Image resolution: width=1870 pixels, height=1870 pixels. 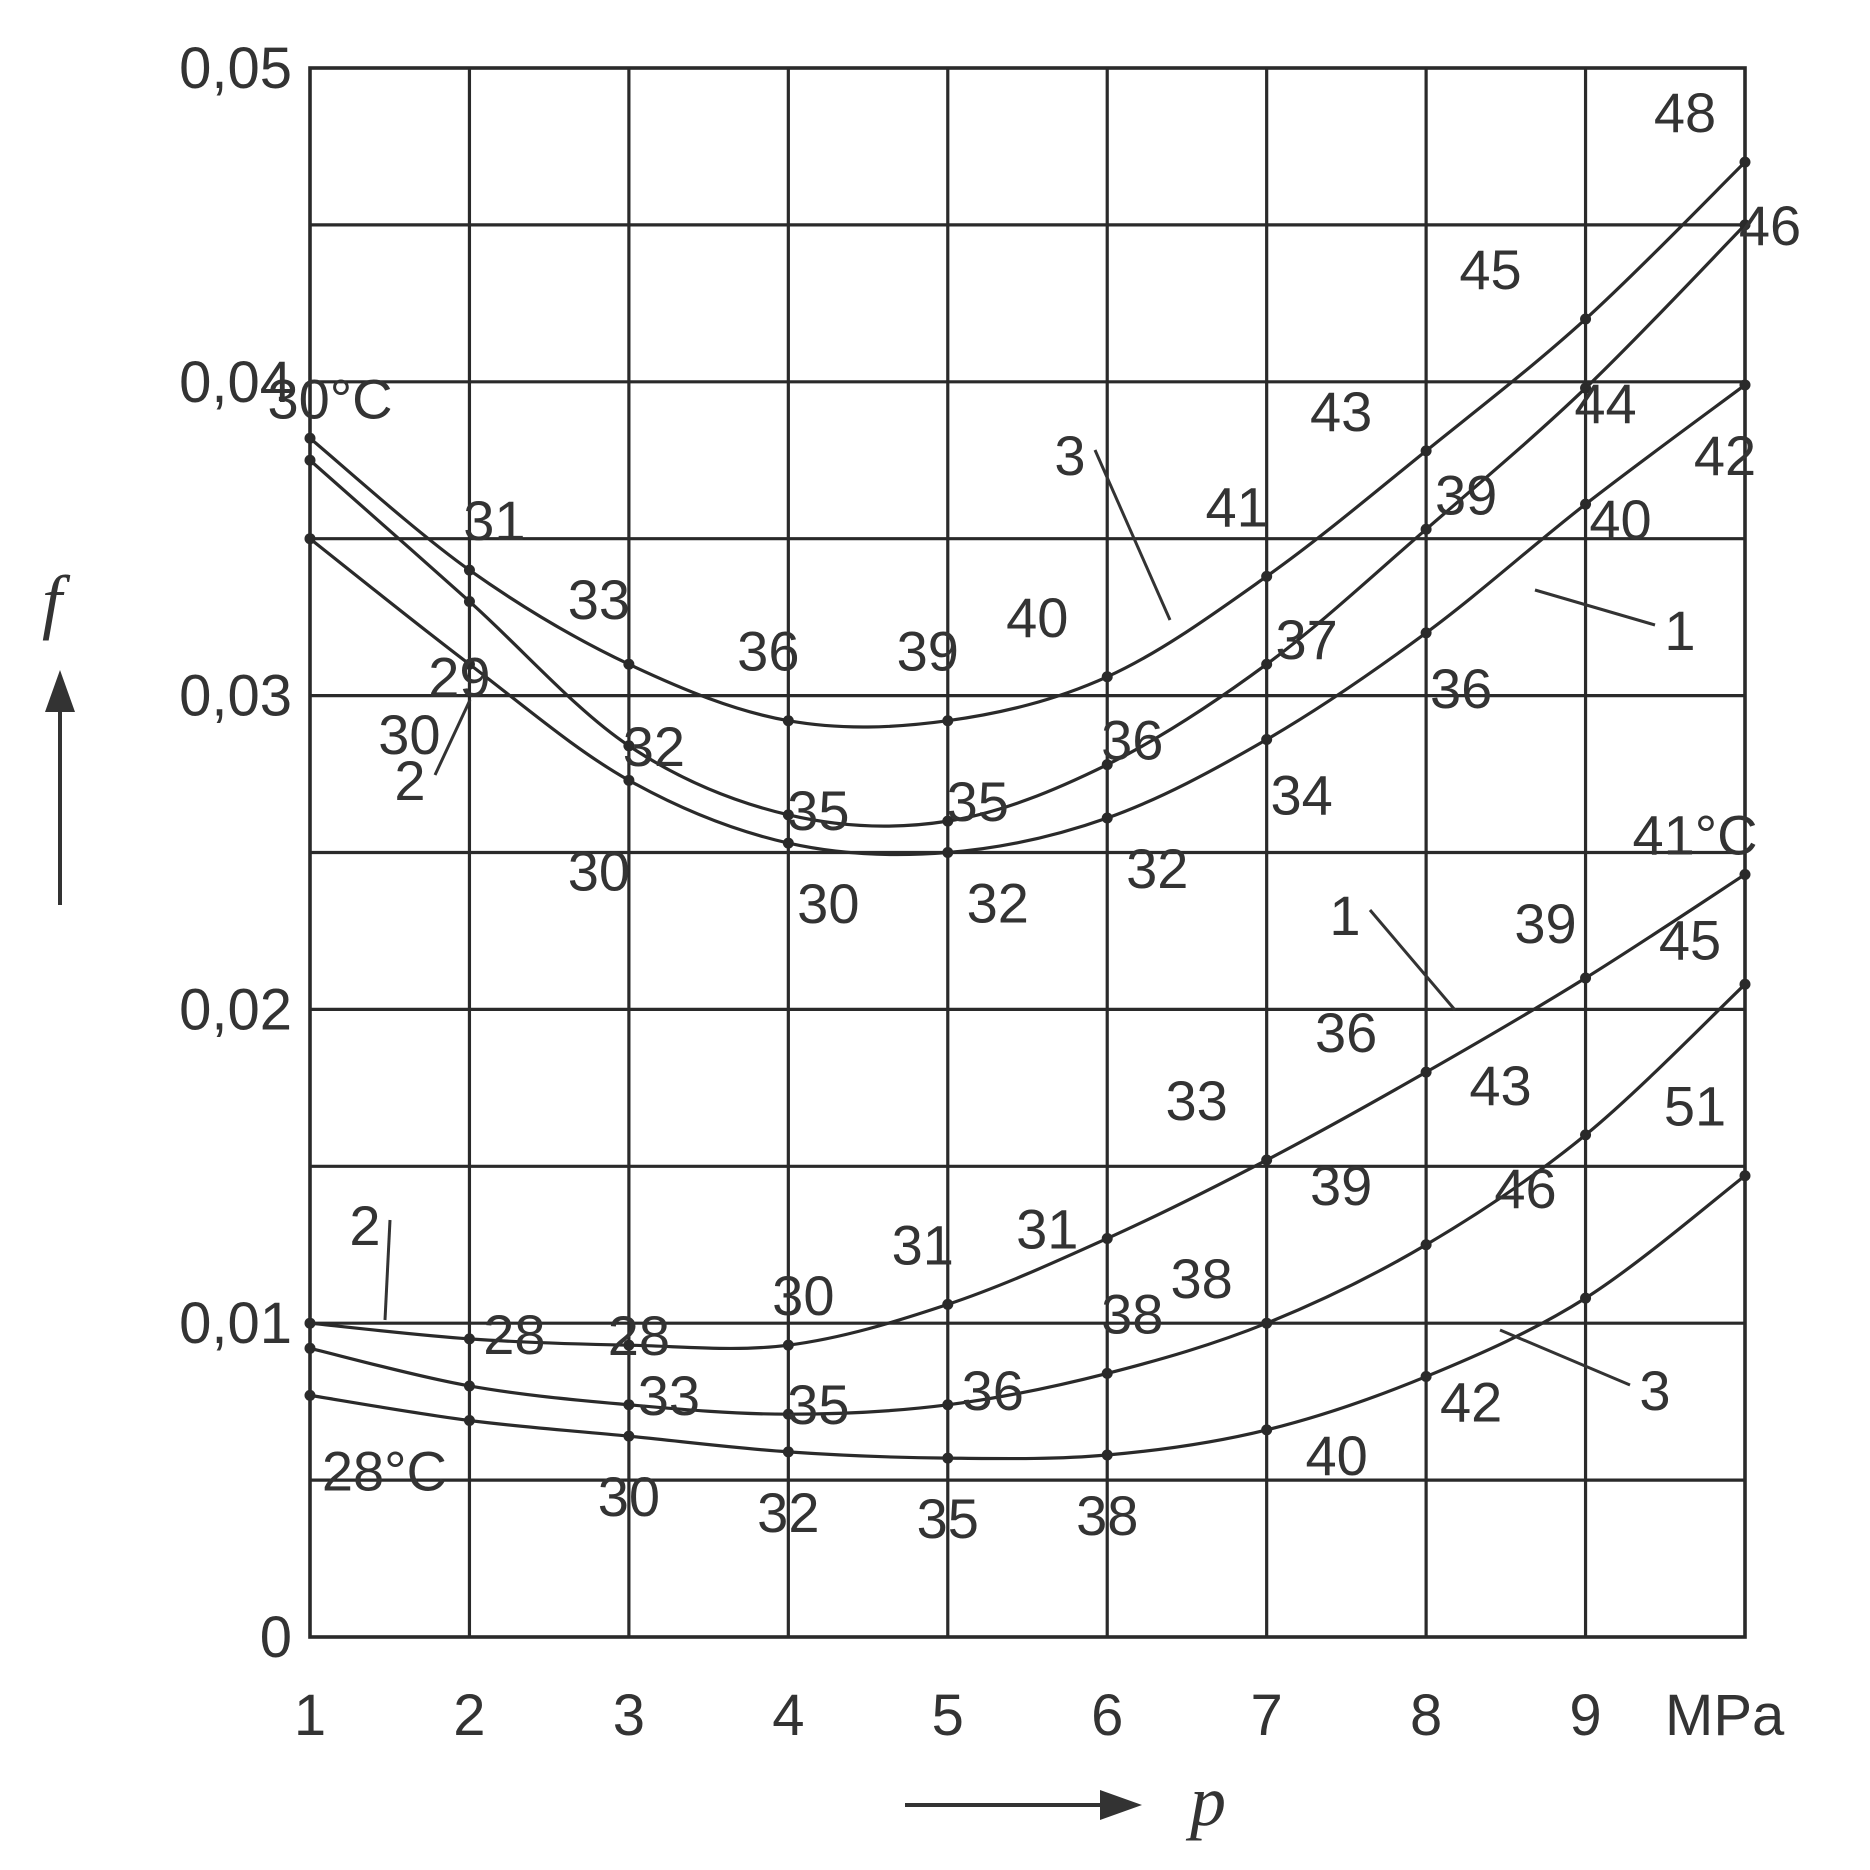 I want to click on y-tick-label: 0,02, so click(x=235, y=1009).